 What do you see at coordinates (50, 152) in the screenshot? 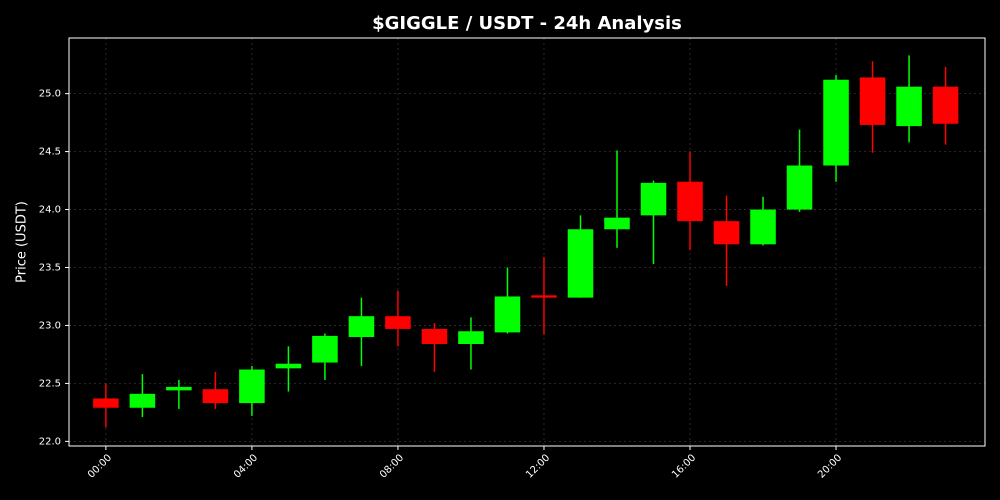
I see `y-tick-label: 24.5` at bounding box center [50, 152].